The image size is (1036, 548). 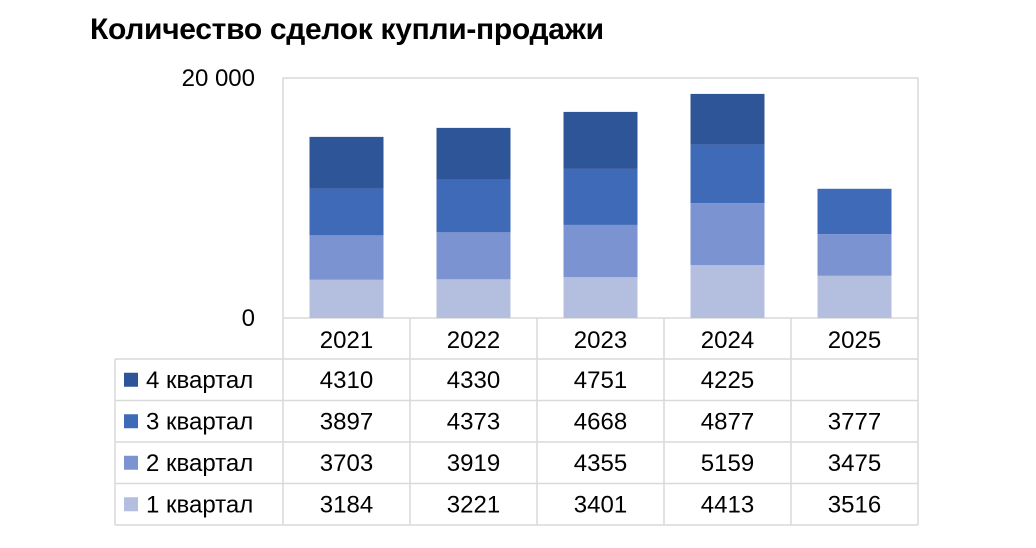 I want to click on x-tick-label: 2025, so click(x=854, y=340).